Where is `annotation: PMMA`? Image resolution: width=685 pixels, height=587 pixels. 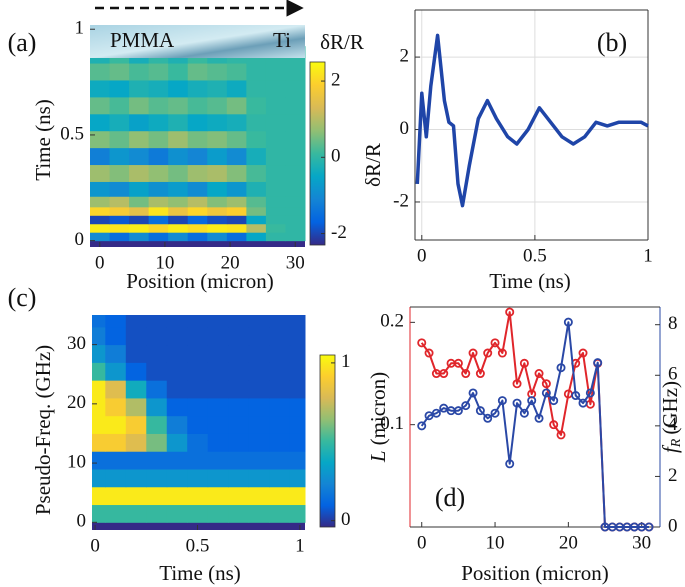 annotation: PMMA is located at coordinates (142, 40).